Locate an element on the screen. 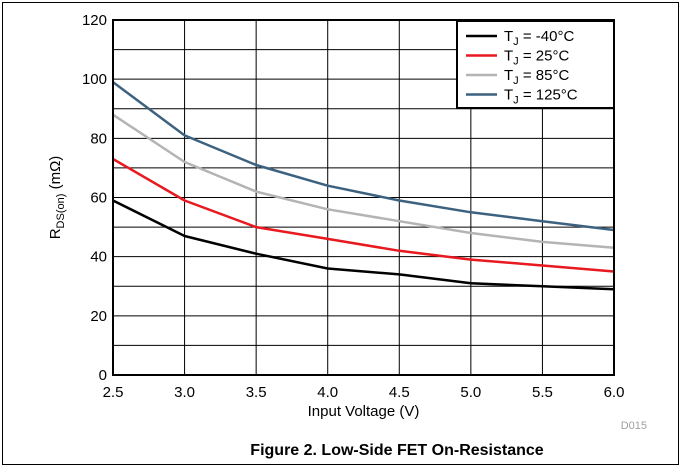  y-tick-label: 60 is located at coordinates (98, 198).